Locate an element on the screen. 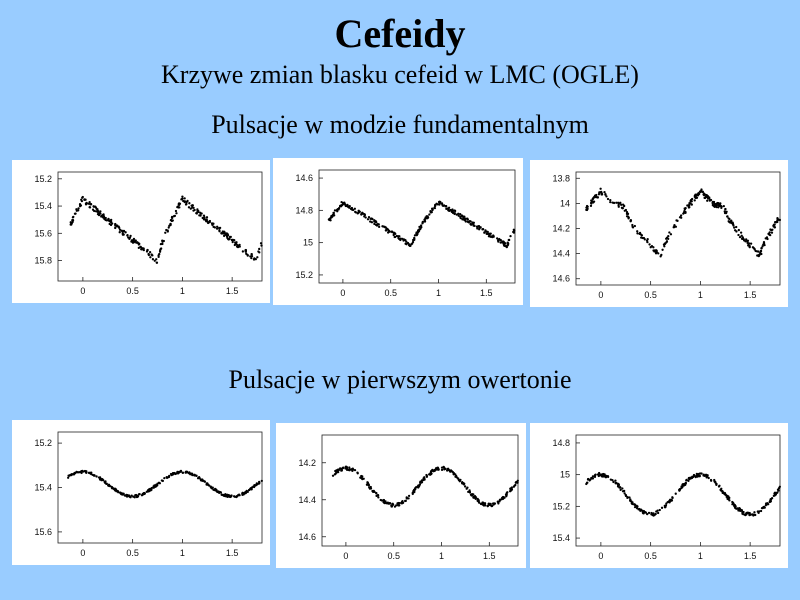 The width and height of the screenshot is (800, 600). y-tick-label: 14.6 is located at coordinates (304, 178).